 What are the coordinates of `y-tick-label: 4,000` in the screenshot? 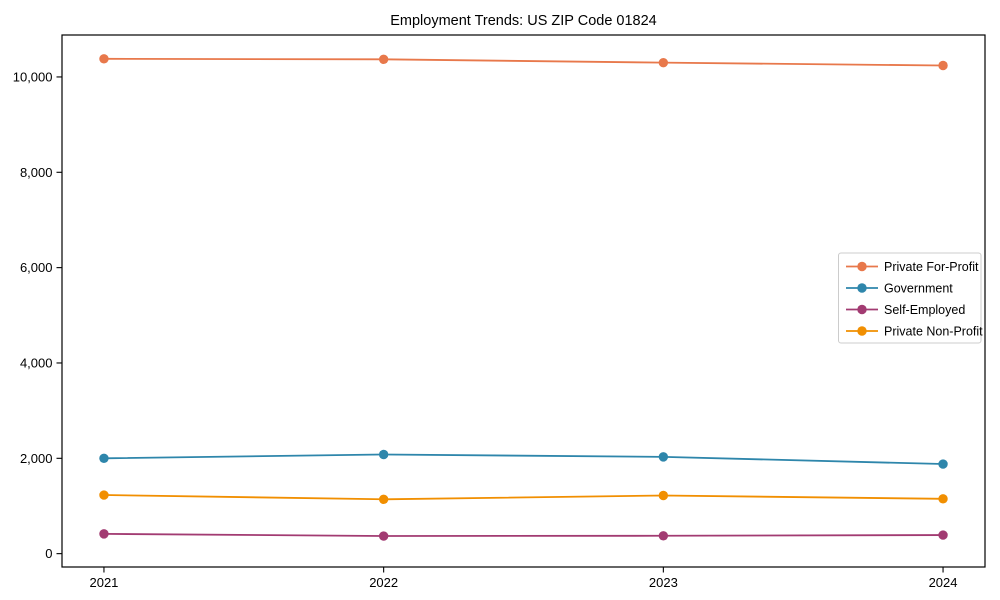 It's located at (36, 362).